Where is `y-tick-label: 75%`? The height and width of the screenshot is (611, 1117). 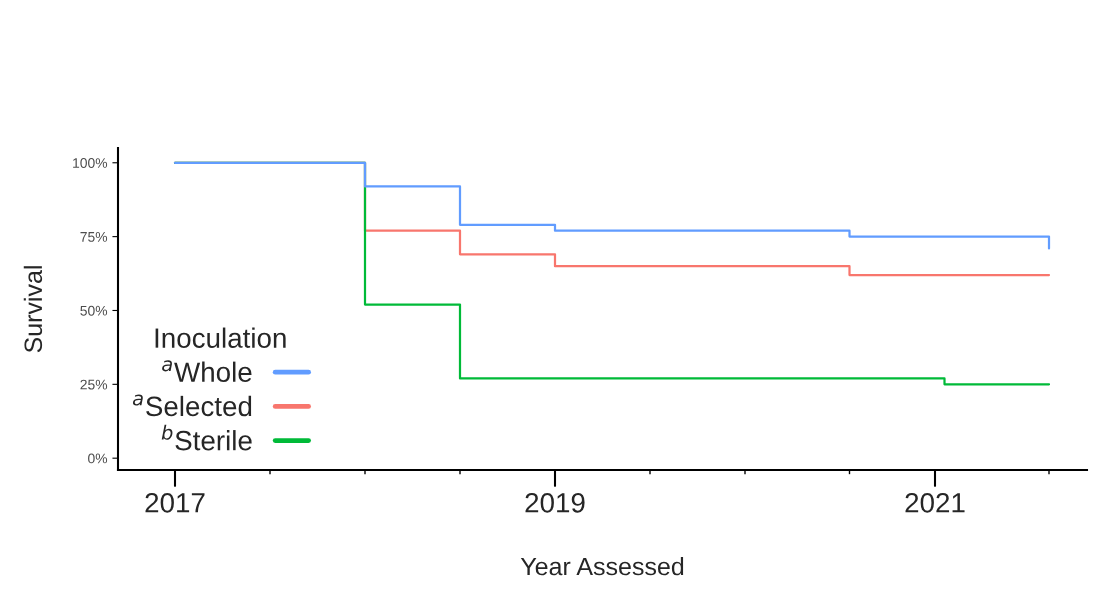 y-tick-label: 75% is located at coordinates (94, 237).